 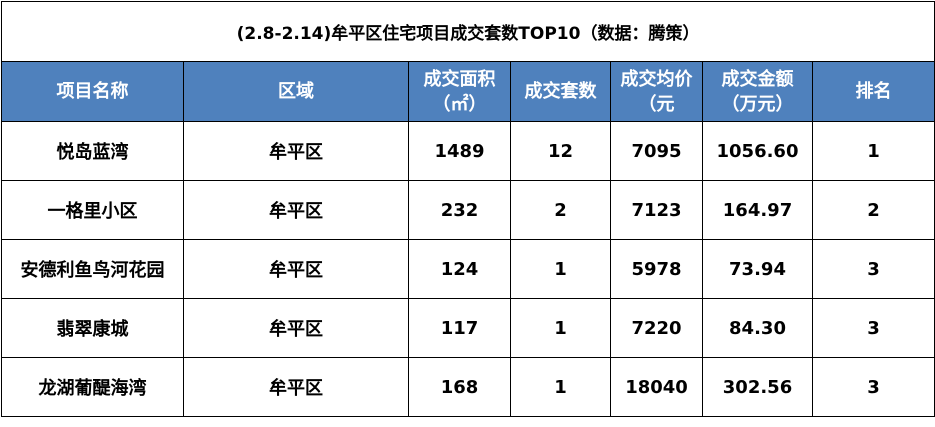 I want to click on data-cell: 安德利鱼鸟河花园, so click(x=92, y=269).